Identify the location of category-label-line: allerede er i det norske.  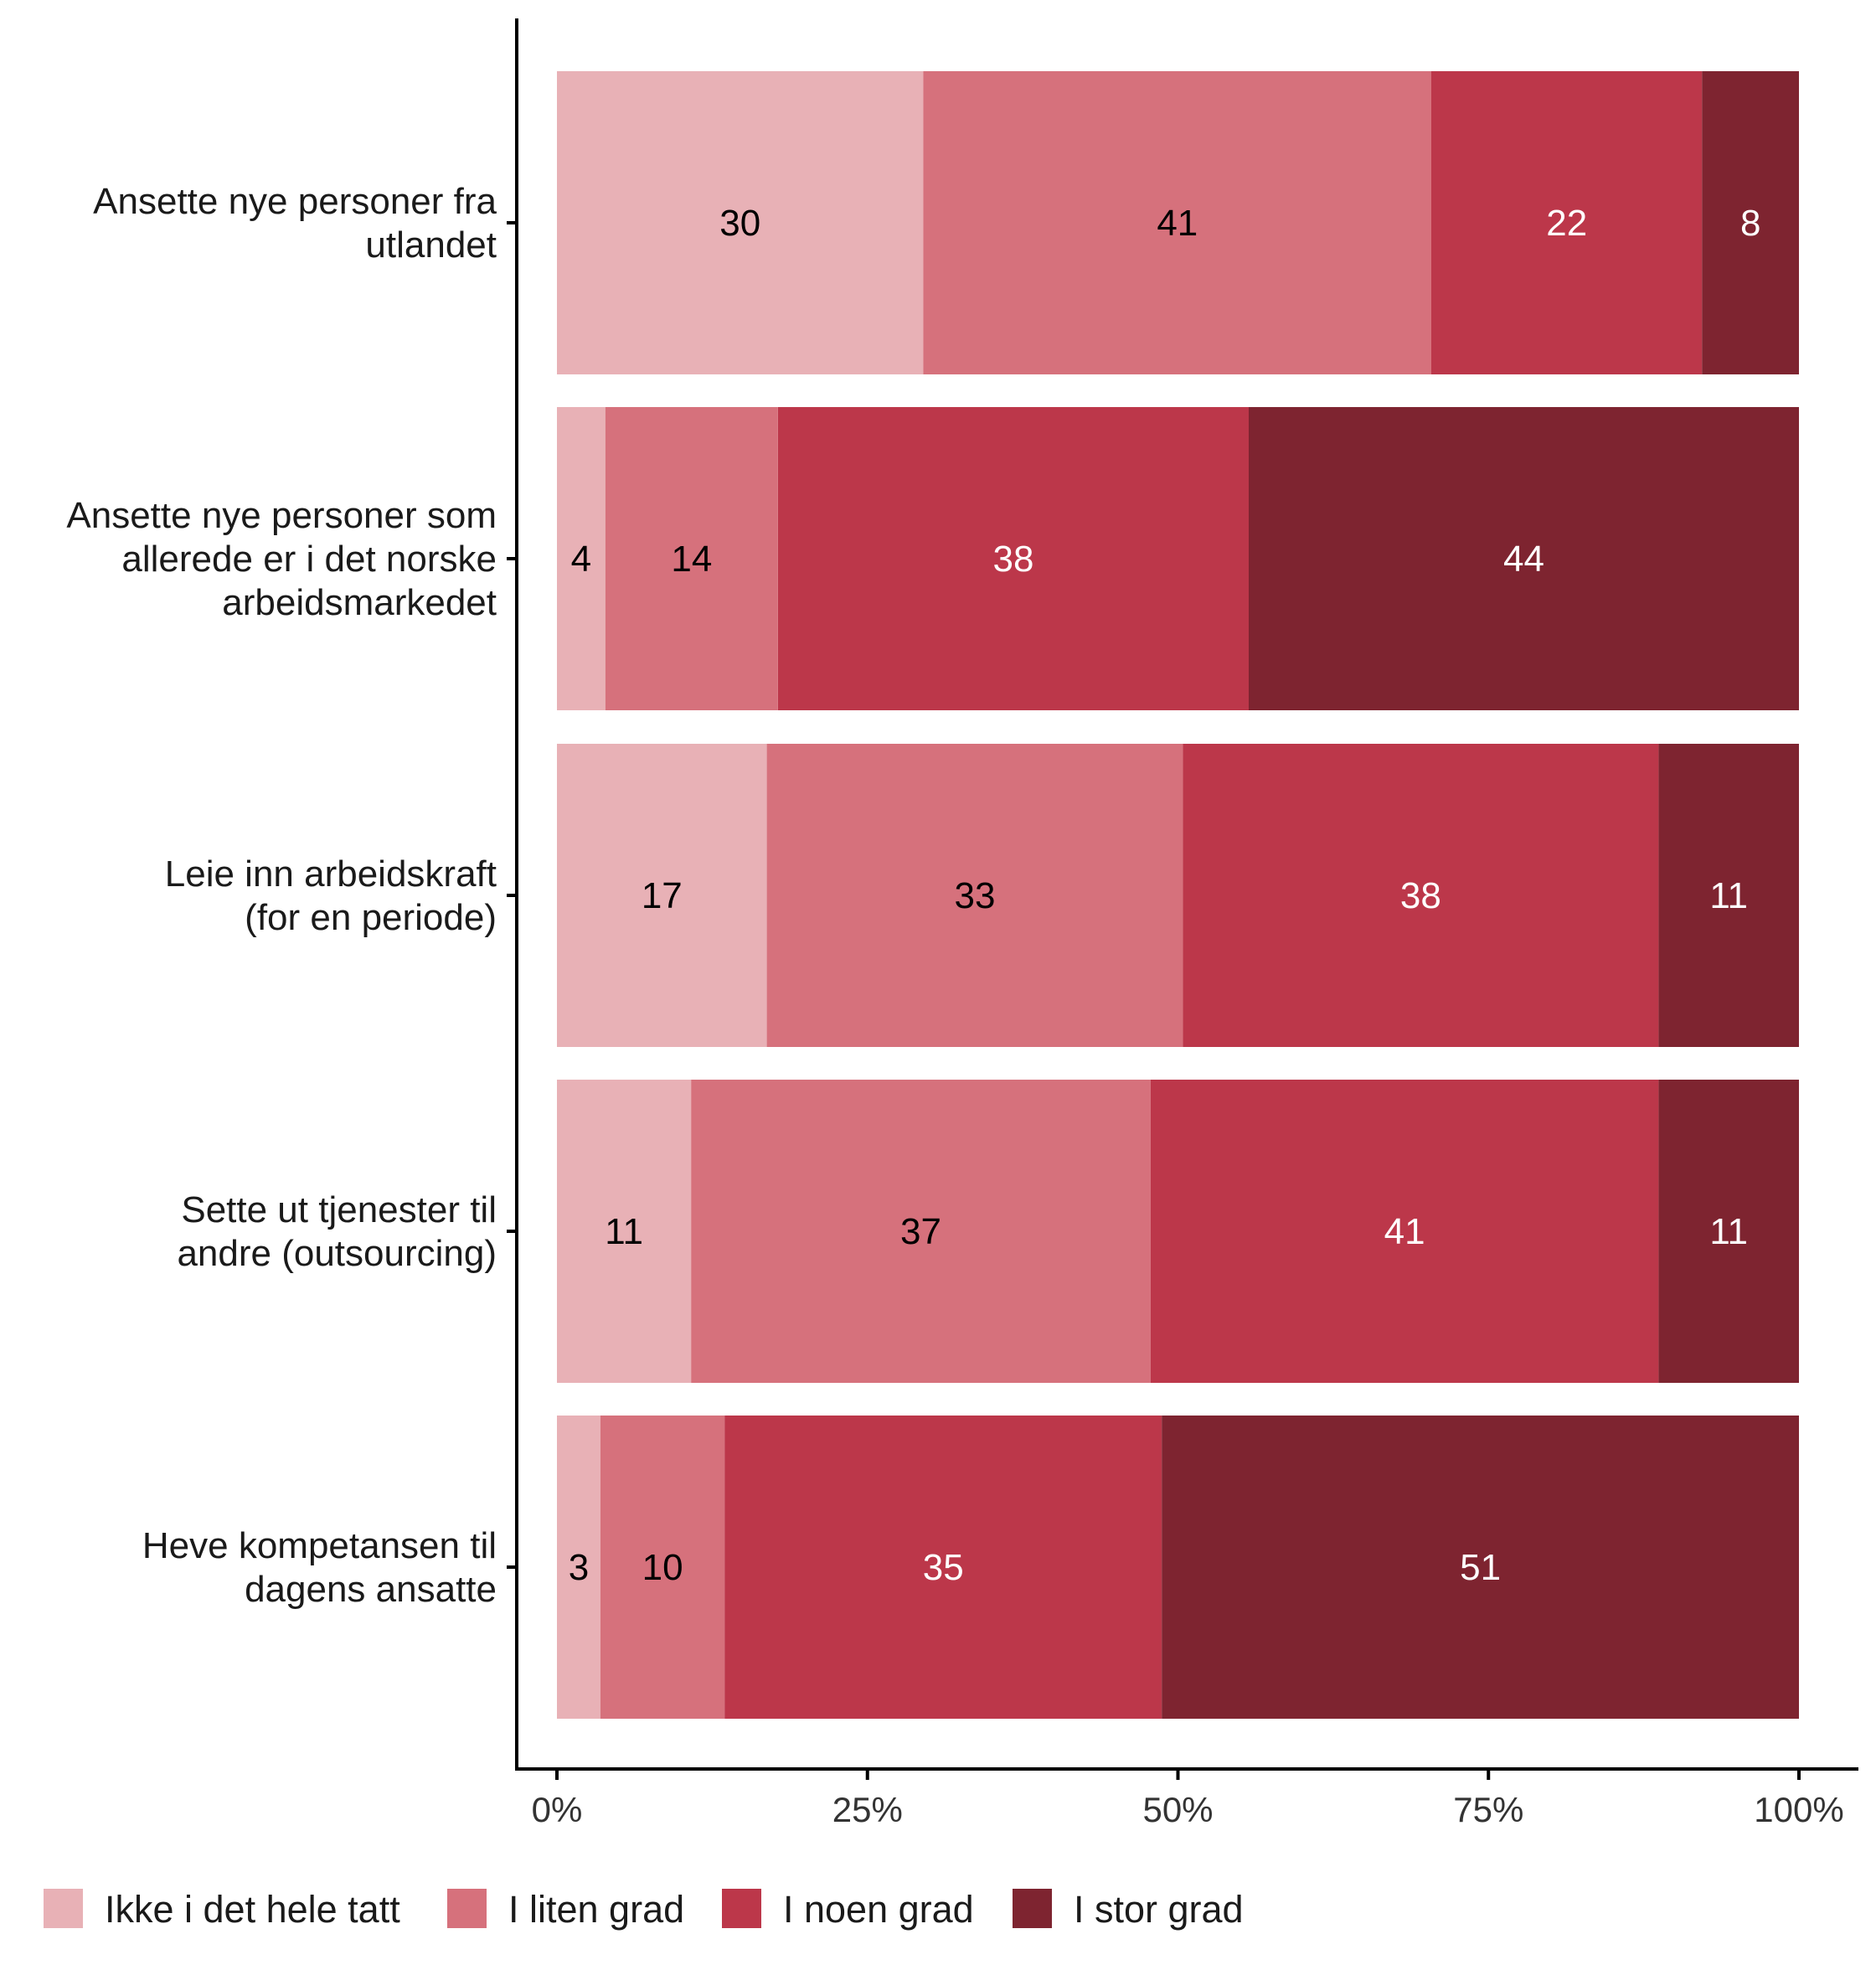
(309, 559).